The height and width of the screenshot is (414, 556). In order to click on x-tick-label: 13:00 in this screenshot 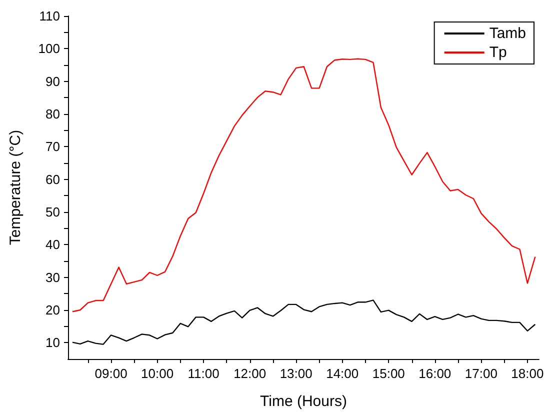, I will do `click(296, 373)`.